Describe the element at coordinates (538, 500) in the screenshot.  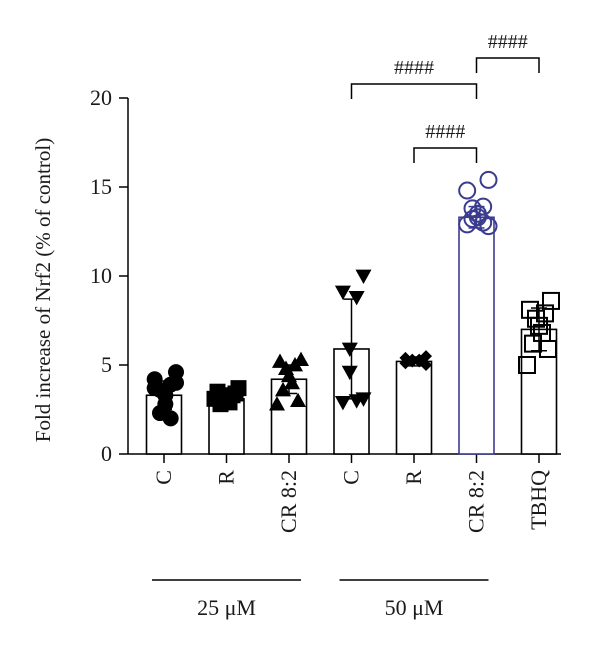
I see `x-tick-label: TBHQ` at that location.